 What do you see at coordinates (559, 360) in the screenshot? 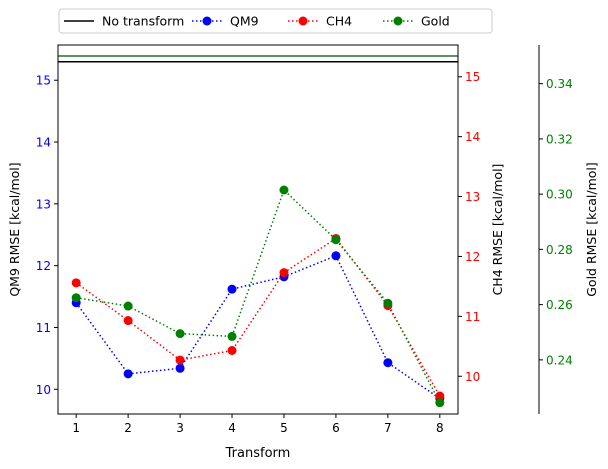
I see `gold-tick-label: 0.24` at bounding box center [559, 360].